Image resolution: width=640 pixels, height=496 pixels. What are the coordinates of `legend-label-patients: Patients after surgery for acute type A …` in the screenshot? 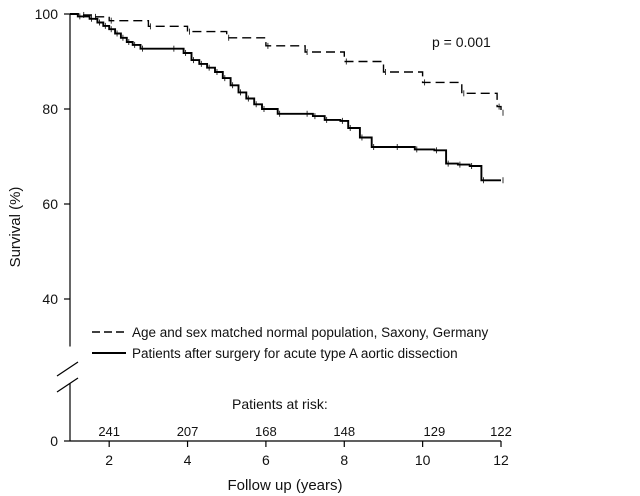 It's located at (295, 353).